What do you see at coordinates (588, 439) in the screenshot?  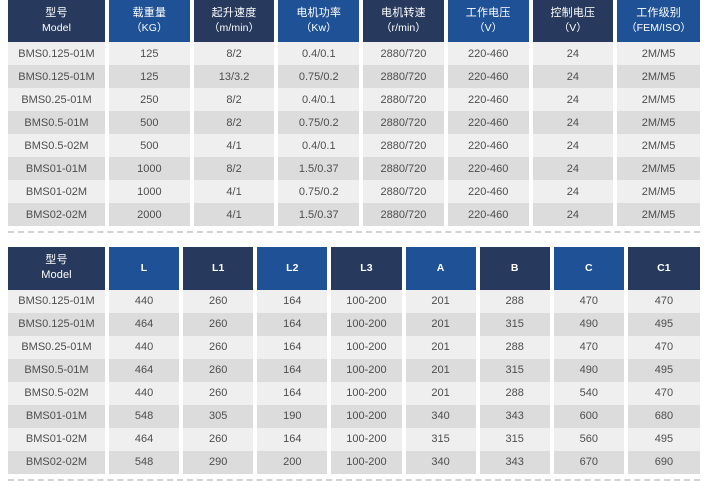 I see `value-cell: 560` at bounding box center [588, 439].